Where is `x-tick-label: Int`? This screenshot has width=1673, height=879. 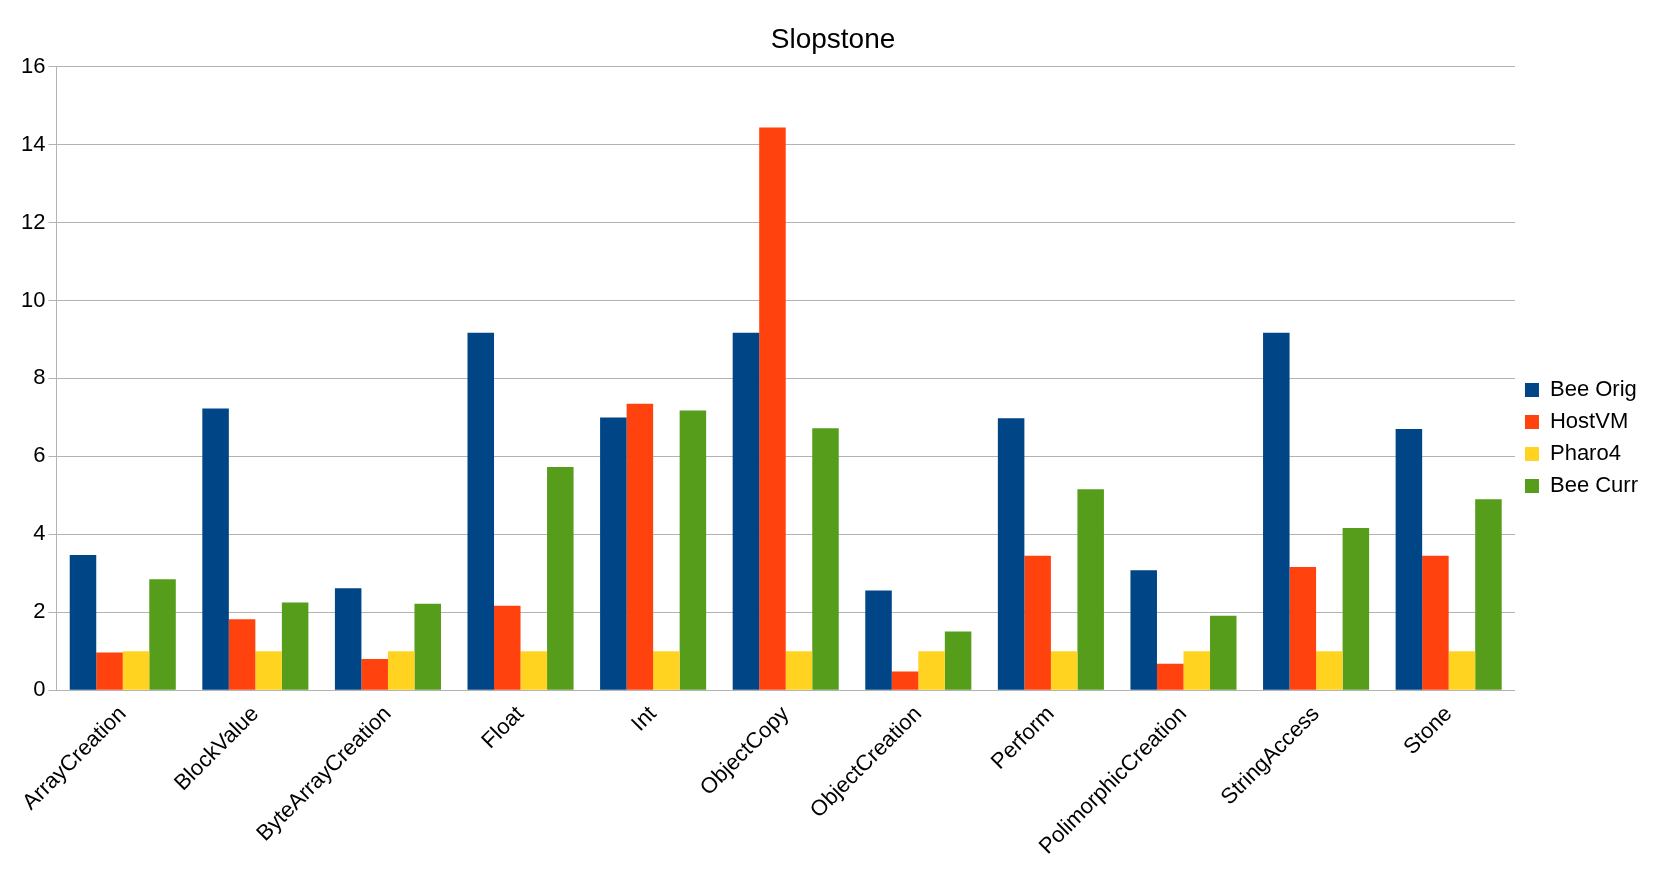
x-tick-label: Int is located at coordinates (643, 718).